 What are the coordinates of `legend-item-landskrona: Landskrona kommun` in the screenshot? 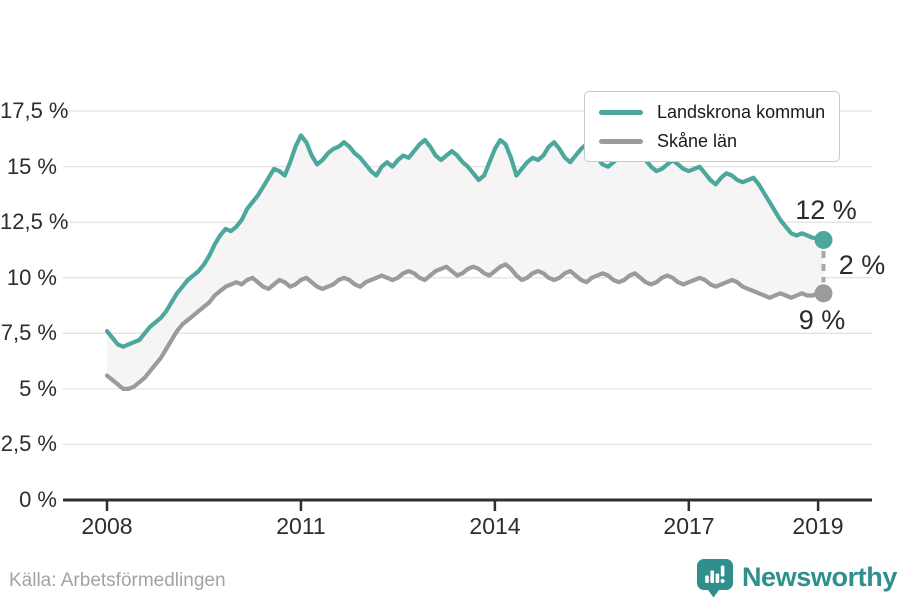 It's located at (712, 112).